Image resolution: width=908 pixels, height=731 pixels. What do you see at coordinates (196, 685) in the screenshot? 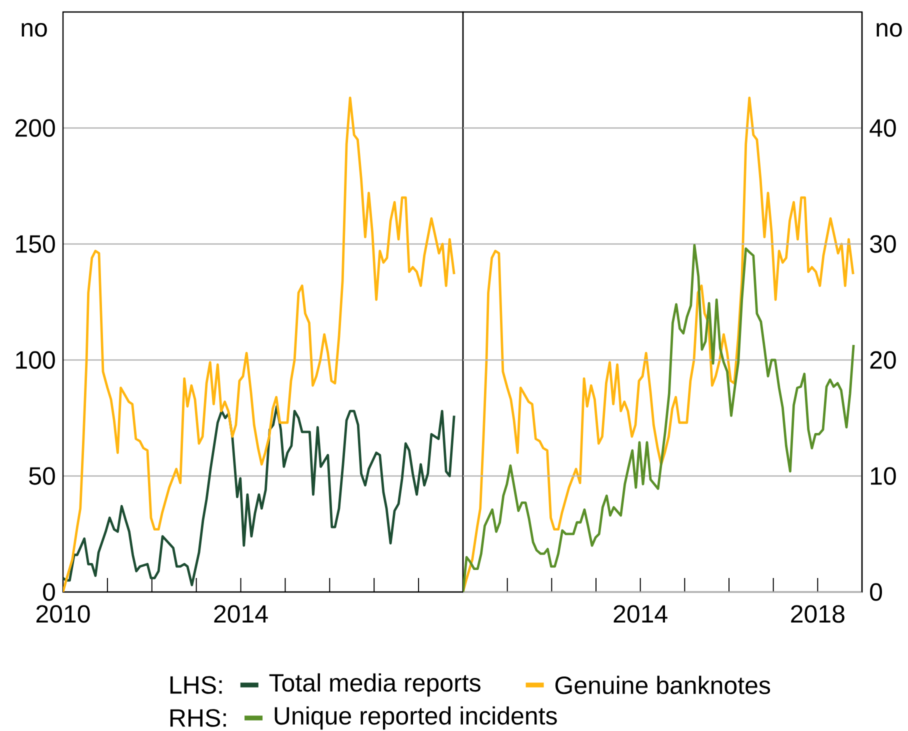
I see `legend-title: LHS:` at bounding box center [196, 685].